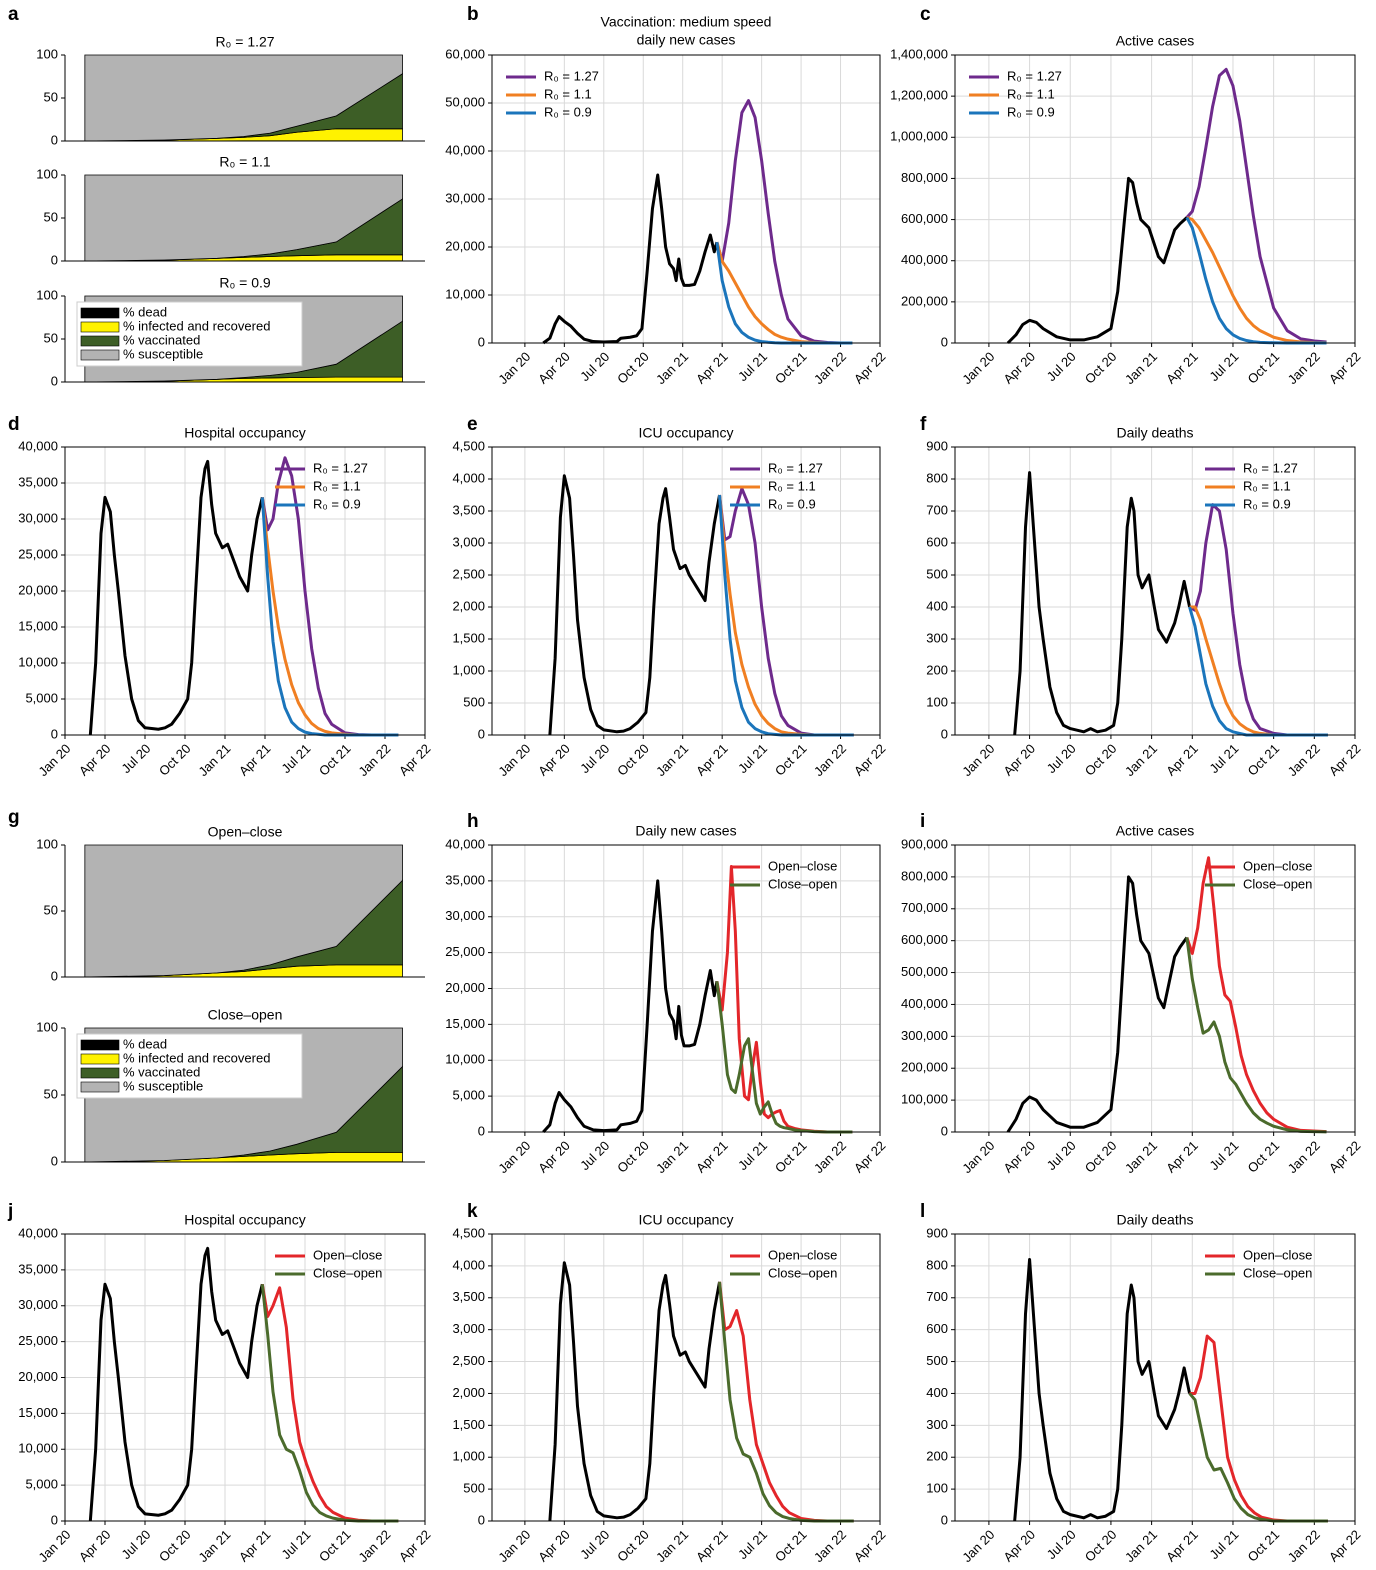 The height and width of the screenshot is (1570, 1376). What do you see at coordinates (1155, 41) in the screenshot?
I see `chart-title: Active cases` at bounding box center [1155, 41].